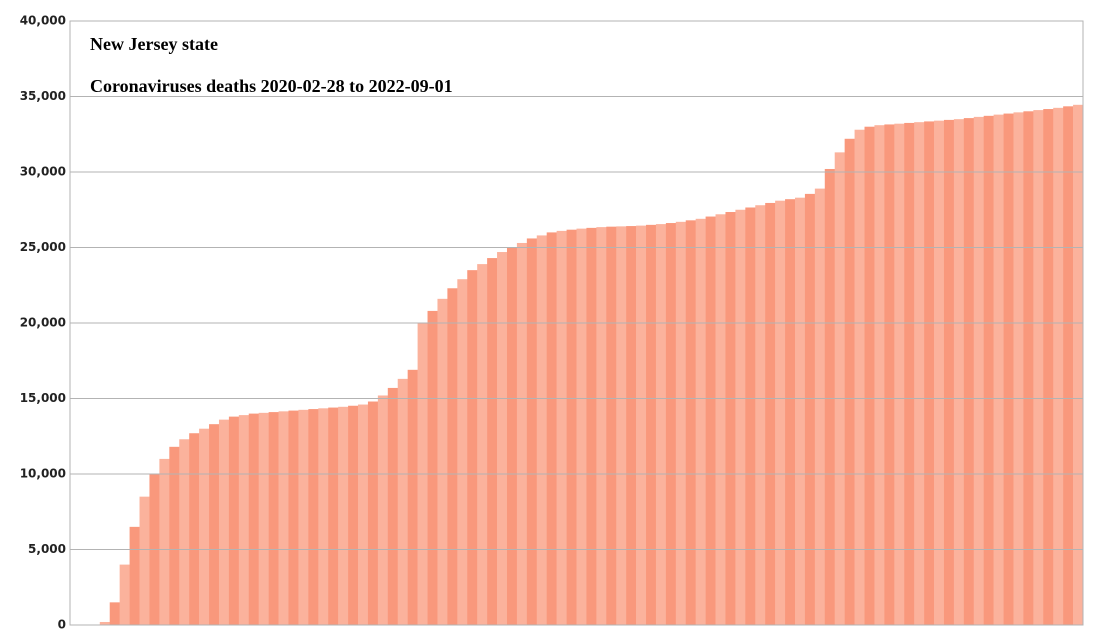  What do you see at coordinates (43, 172) in the screenshot?
I see `y-tick-label: 30,000` at bounding box center [43, 172].